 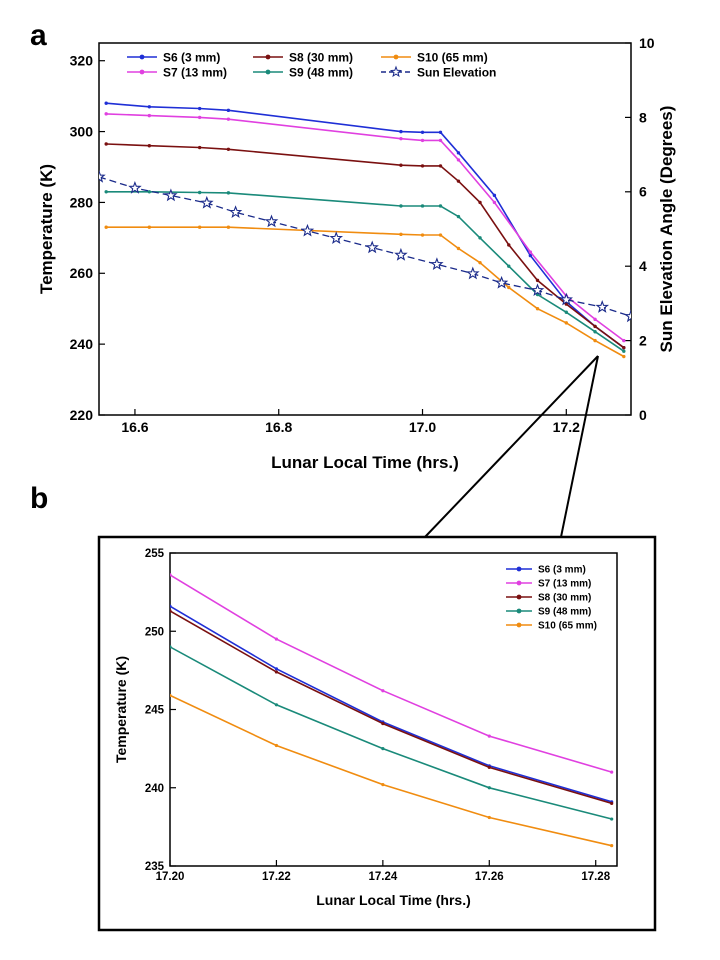 I want to click on x-tick-label: 17.28, so click(x=595, y=877).